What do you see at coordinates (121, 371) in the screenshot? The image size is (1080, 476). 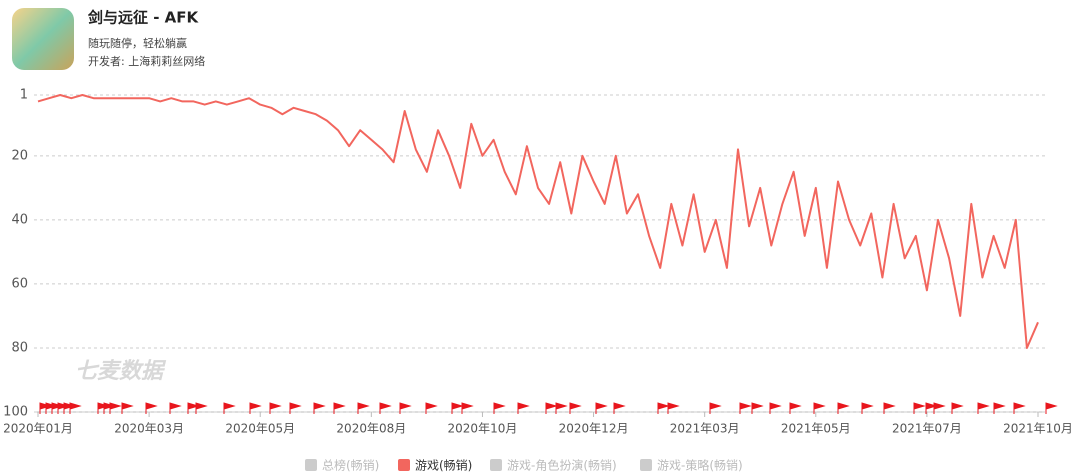 I see `watermark: 七麦数据` at bounding box center [121, 371].